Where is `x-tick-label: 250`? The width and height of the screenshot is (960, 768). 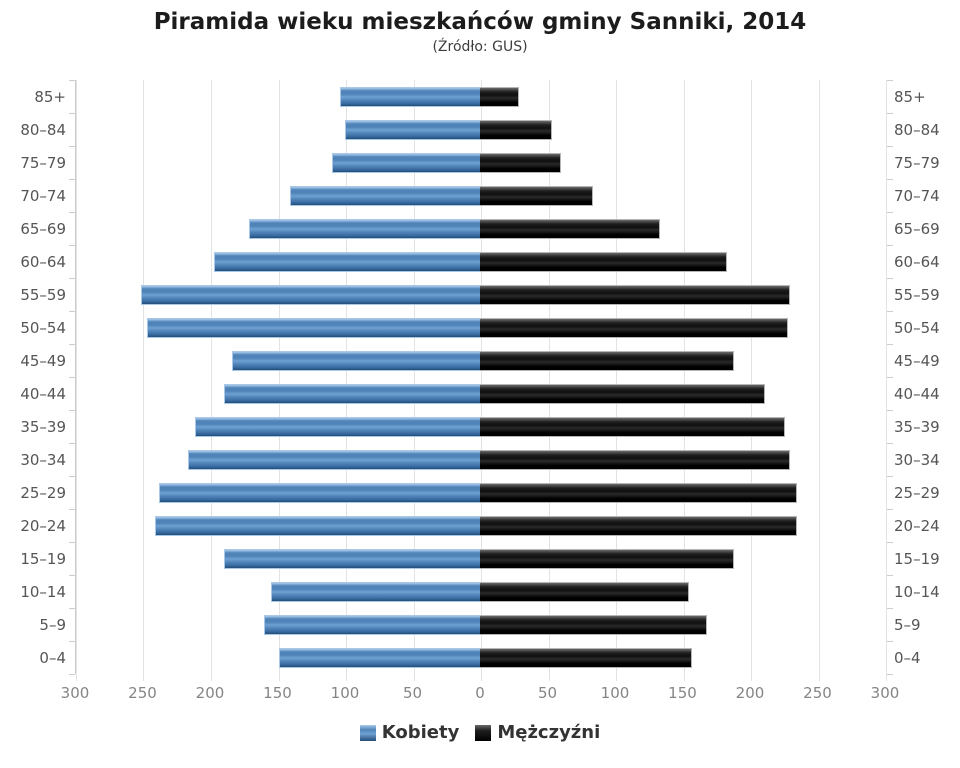
x-tick-label: 250 is located at coordinates (142, 693).